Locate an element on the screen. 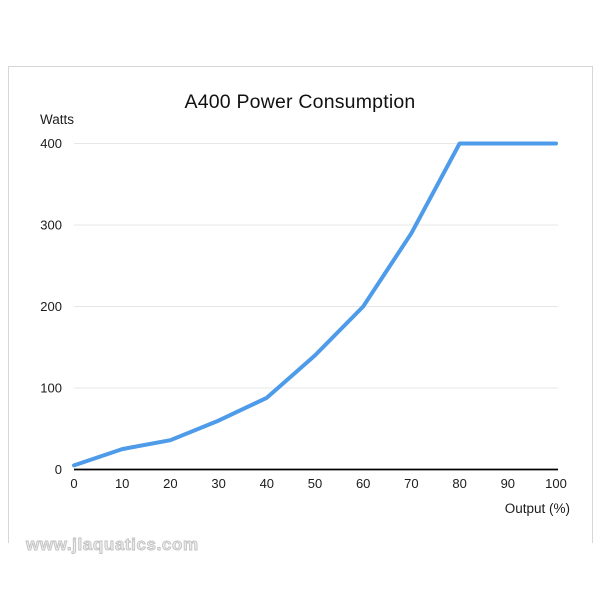  x-tick-label: 50 is located at coordinates (315, 483).